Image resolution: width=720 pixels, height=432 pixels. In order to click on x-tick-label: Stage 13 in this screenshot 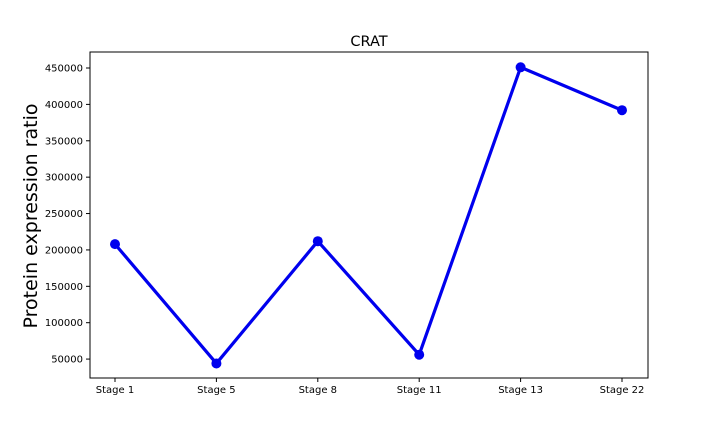, I will do `click(520, 390)`.